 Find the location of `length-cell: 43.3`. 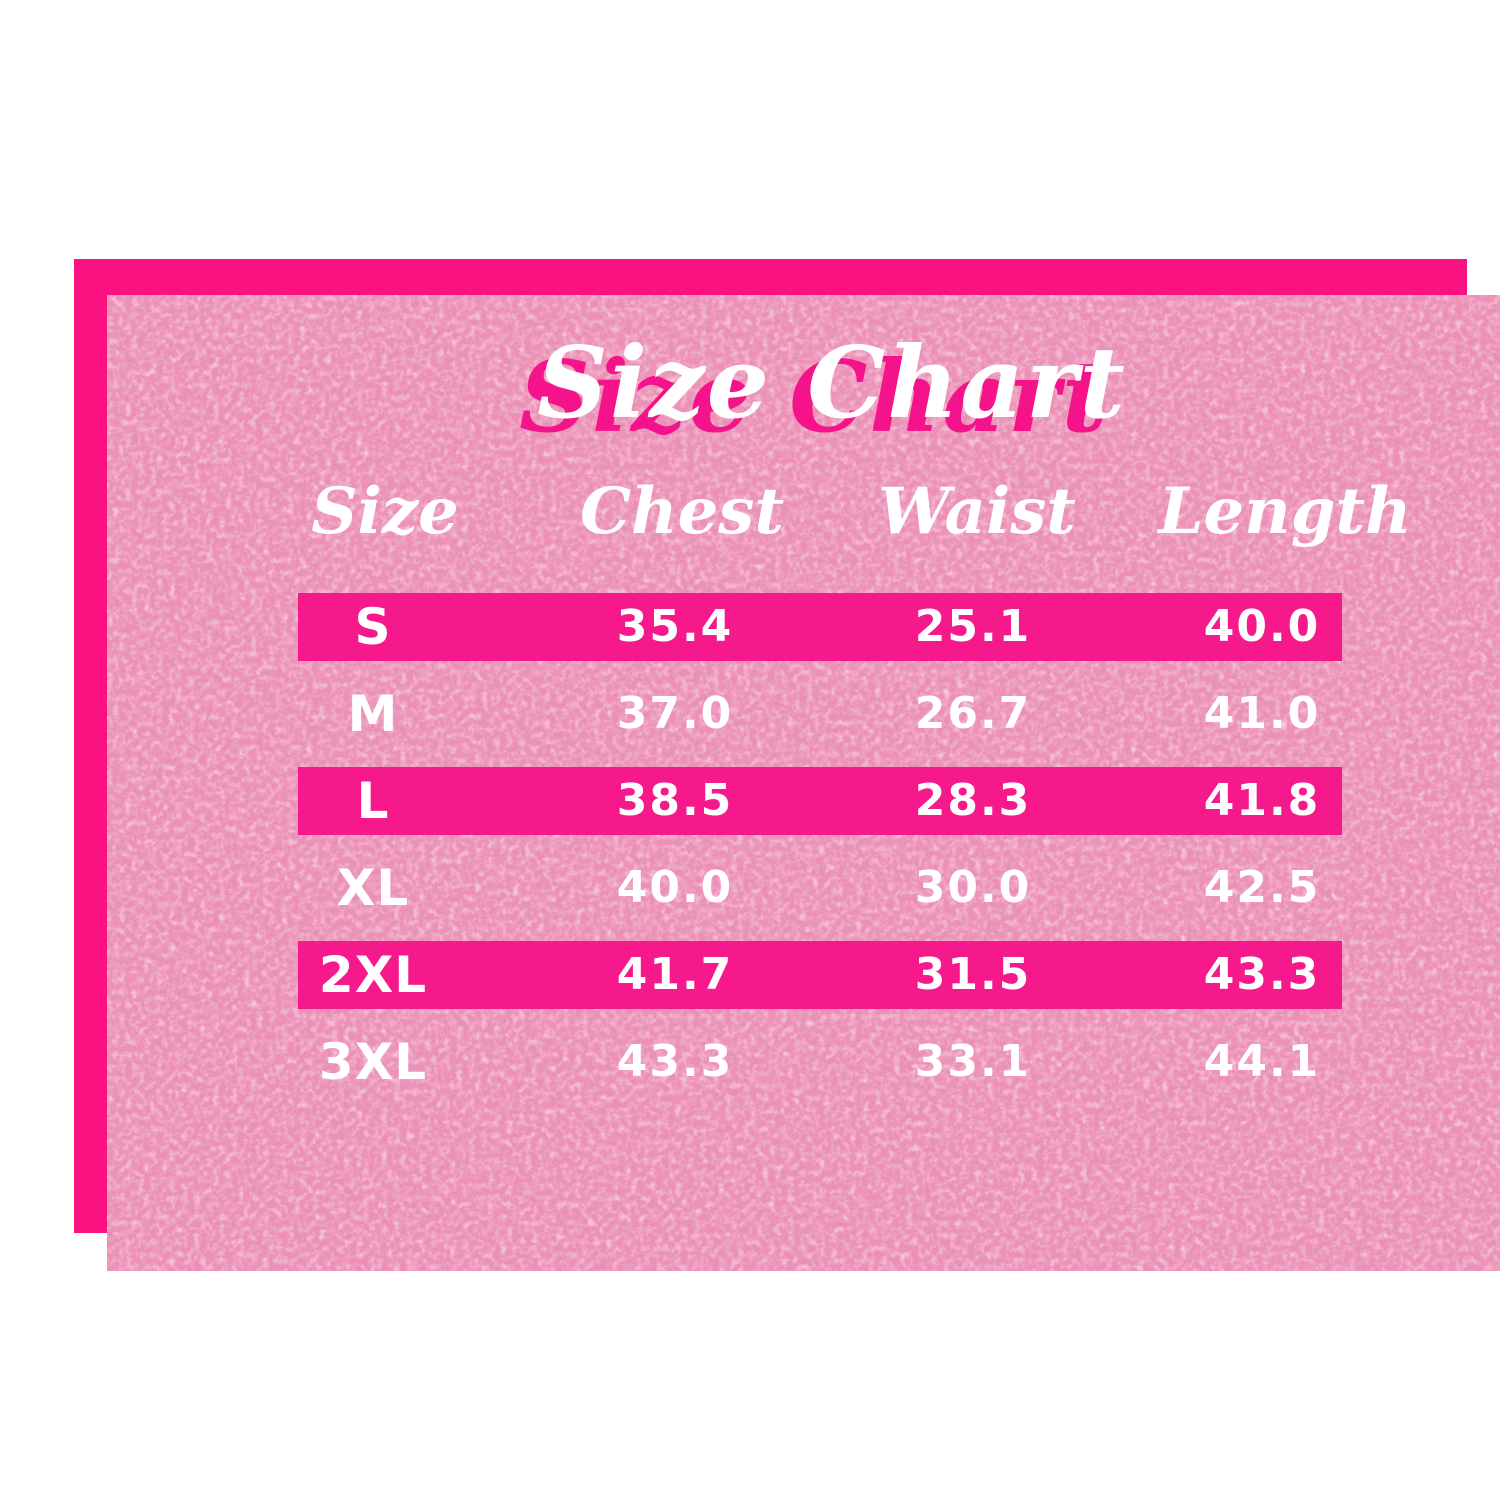

length-cell: 43.3 is located at coordinates (1262, 974).